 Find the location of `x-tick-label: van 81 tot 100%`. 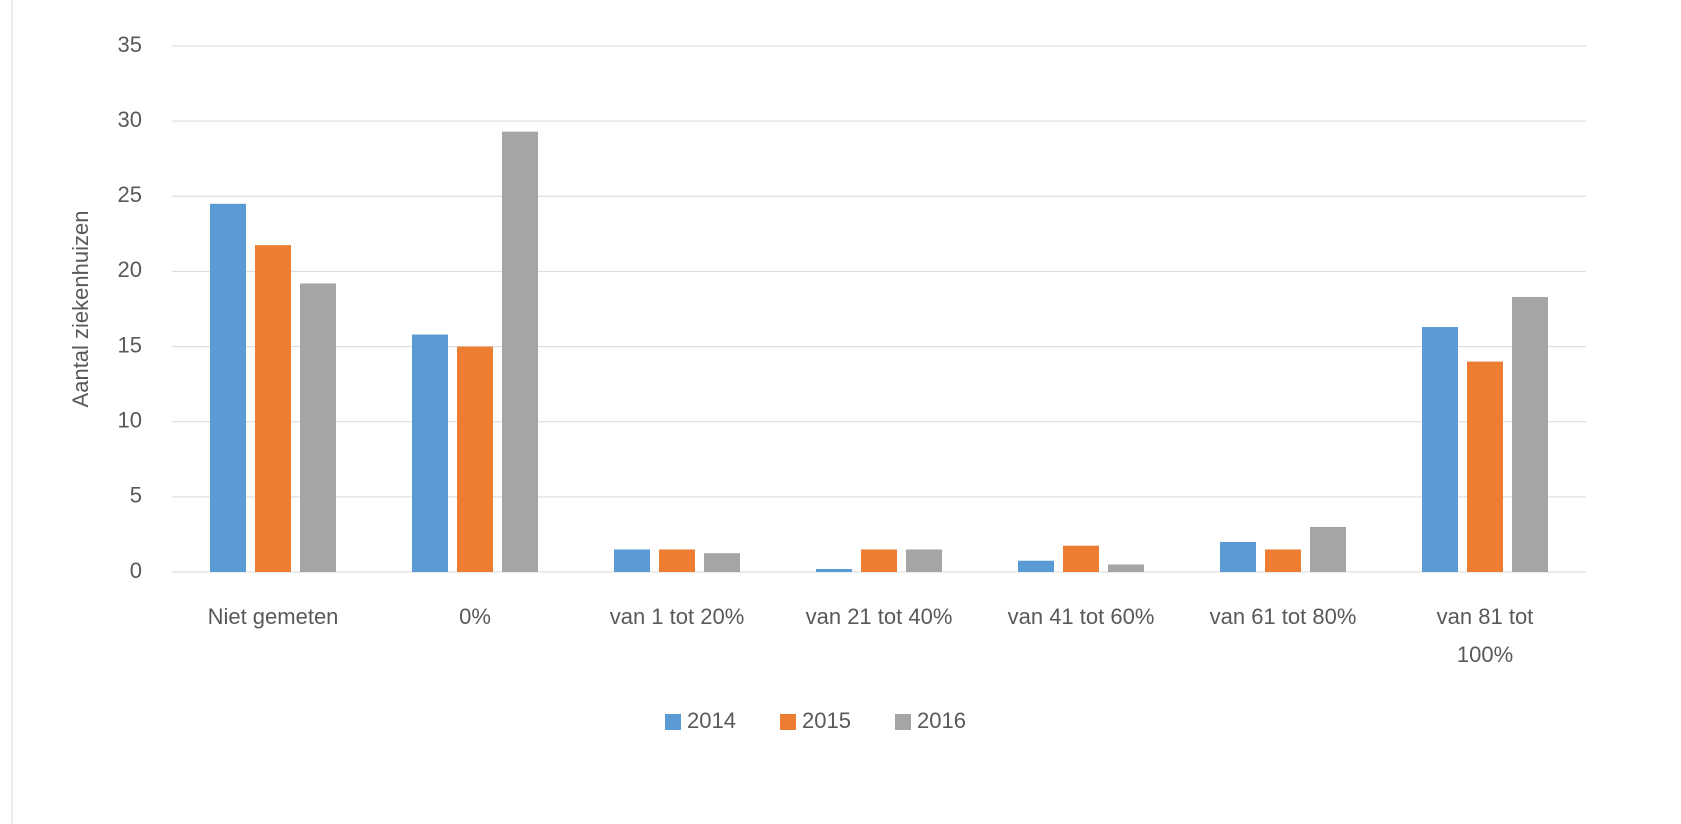

x-tick-label: van 81 tot 100% is located at coordinates (1485, 635).